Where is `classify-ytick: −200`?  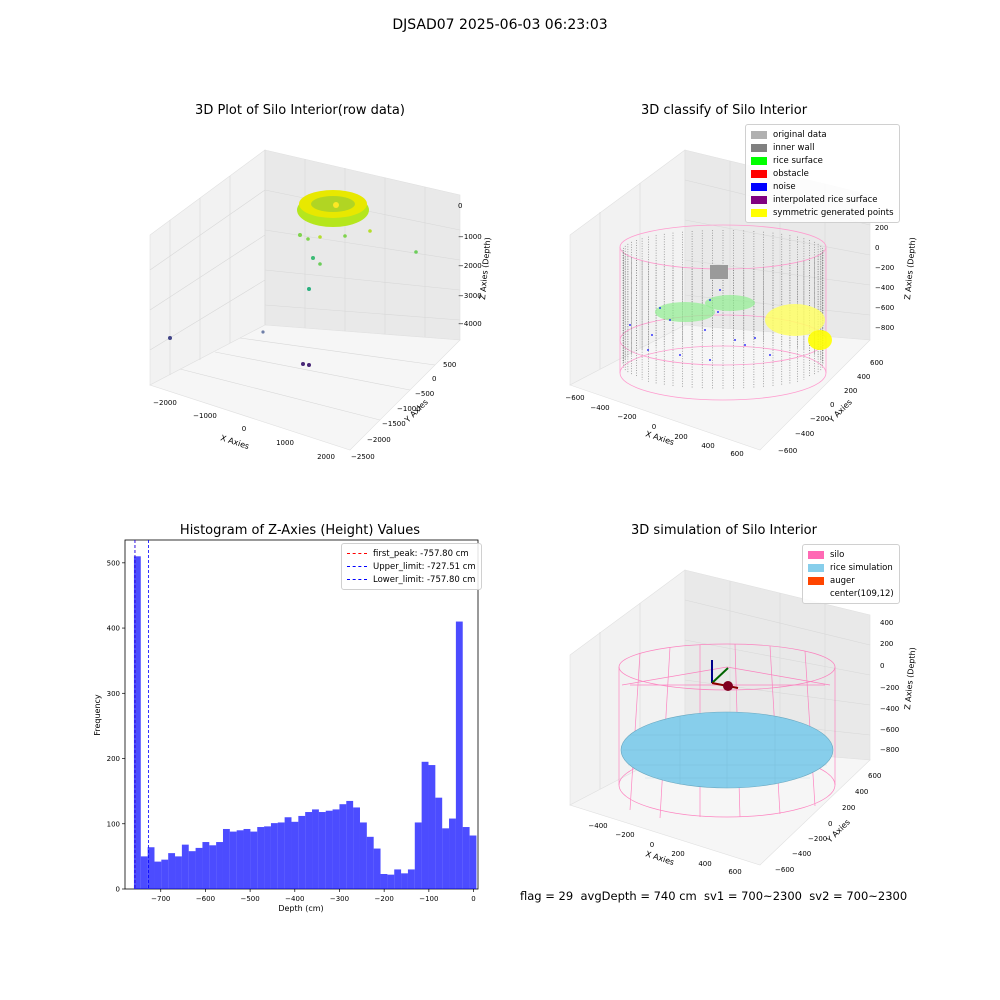 classify-ytick: −200 is located at coordinates (819, 419).